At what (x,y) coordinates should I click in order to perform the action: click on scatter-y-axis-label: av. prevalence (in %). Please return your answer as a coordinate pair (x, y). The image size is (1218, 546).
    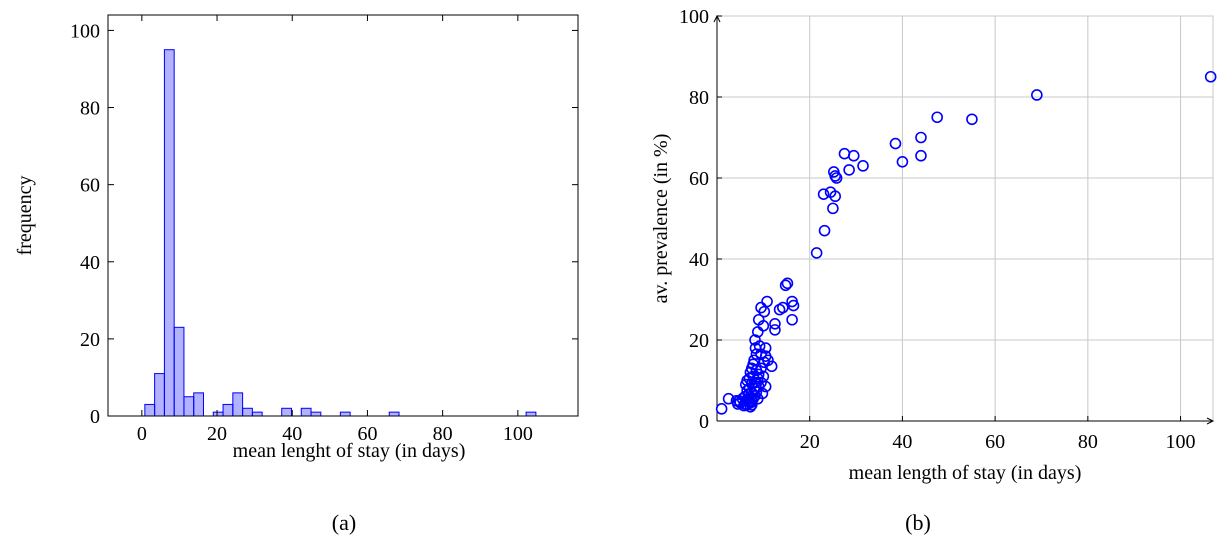
    Looking at the image, I should click on (661, 219).